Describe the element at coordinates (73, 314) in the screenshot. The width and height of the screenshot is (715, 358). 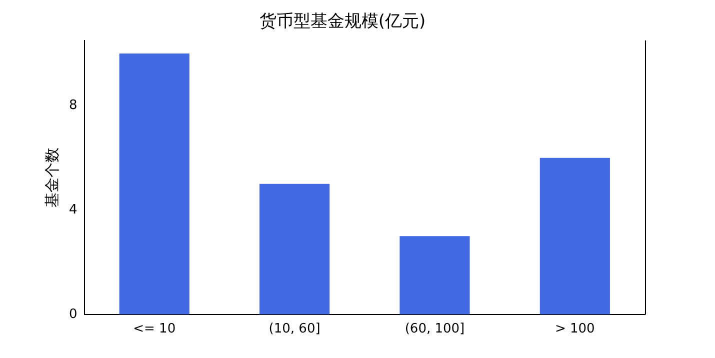
I see `y-tick-label: 0` at that location.